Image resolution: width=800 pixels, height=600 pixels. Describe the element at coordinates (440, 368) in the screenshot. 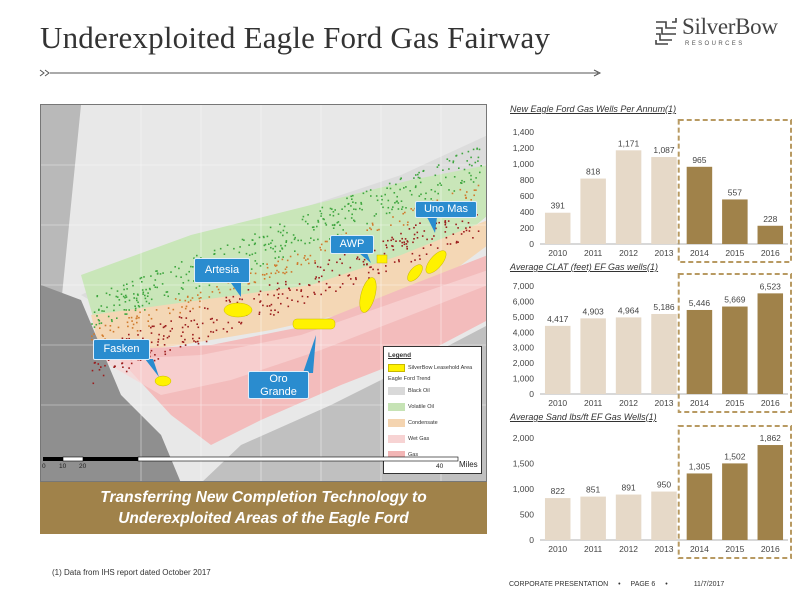

I see `legend-label-leasehold: SilverBow Leasehold Area` at that location.